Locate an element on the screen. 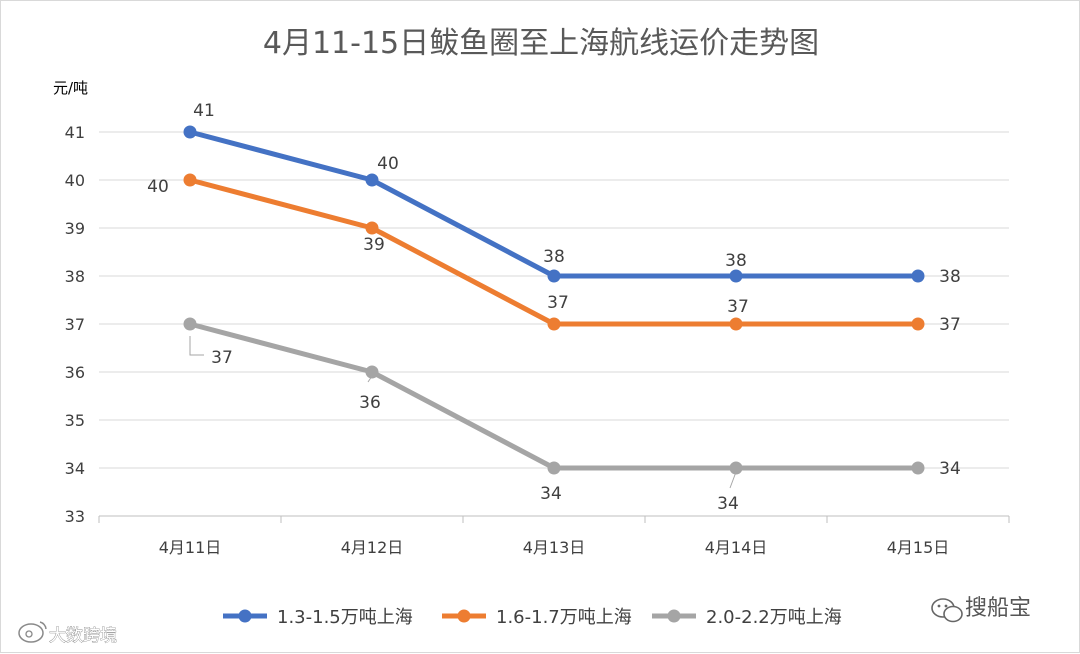 This screenshot has height=654, width=1080. watermark-right-text: 搜船宝 is located at coordinates (998, 608).